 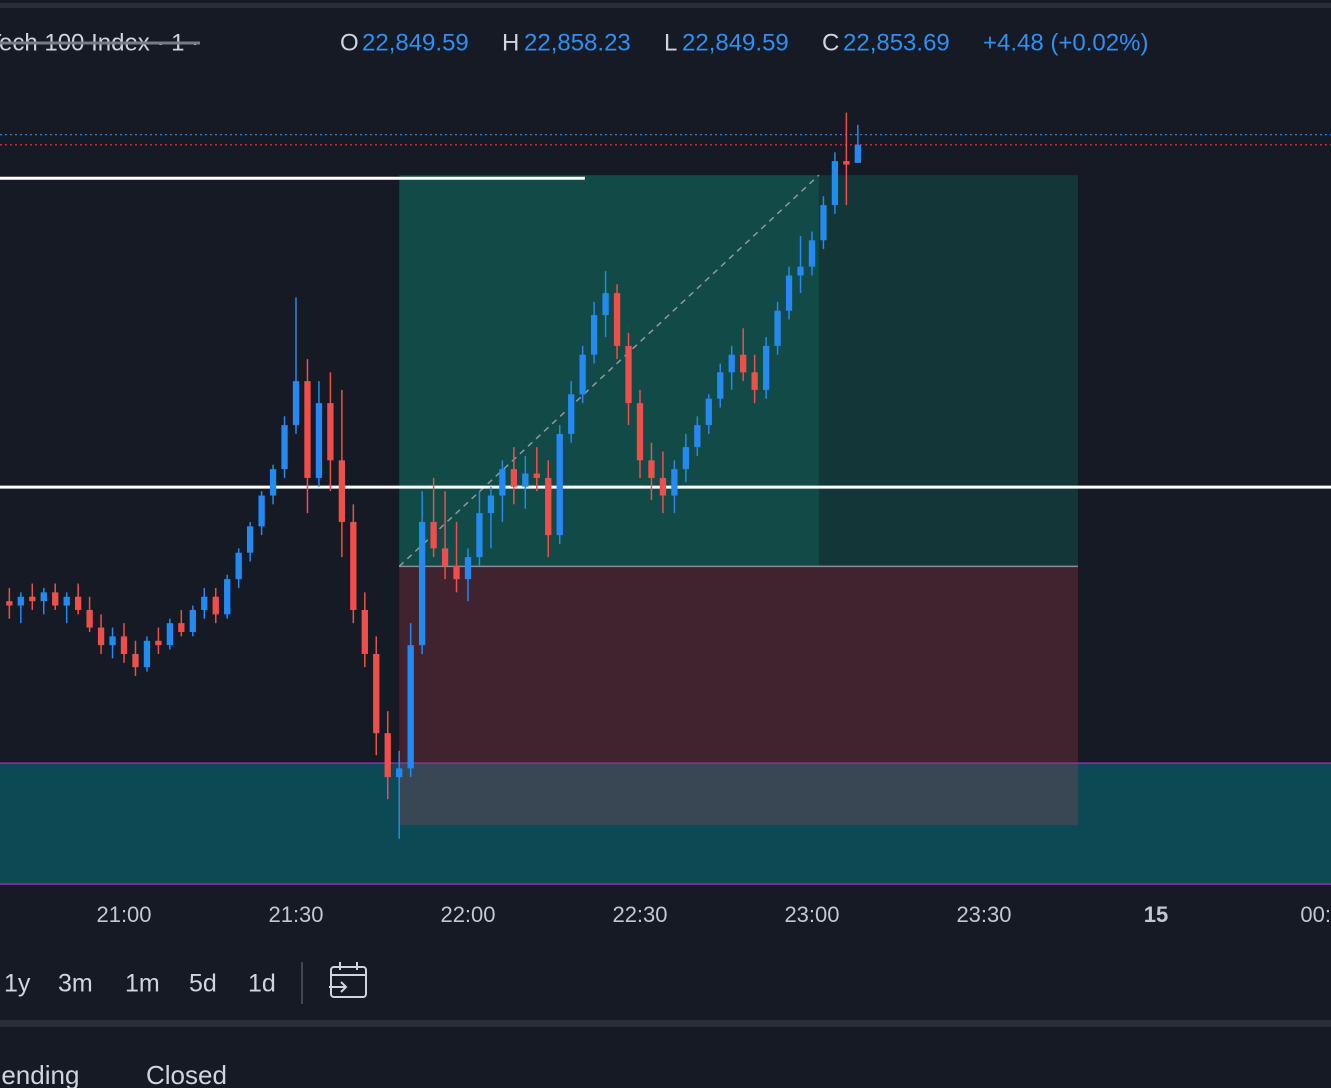 I want to click on time-axis: 21:00 21:30 22:00 22:30 23:00 23:30 15 00:00, so click(x=713, y=914).